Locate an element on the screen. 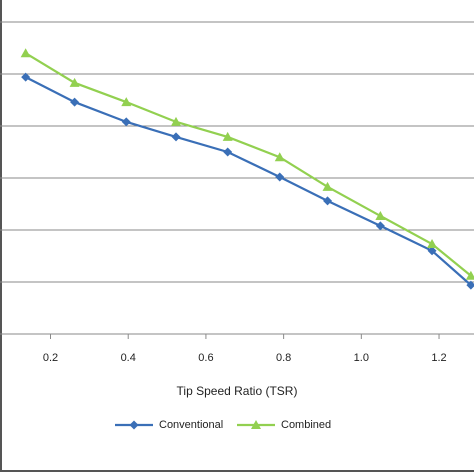 The height and width of the screenshot is (474, 474). x-tick-label: 0.4 is located at coordinates (128, 358).